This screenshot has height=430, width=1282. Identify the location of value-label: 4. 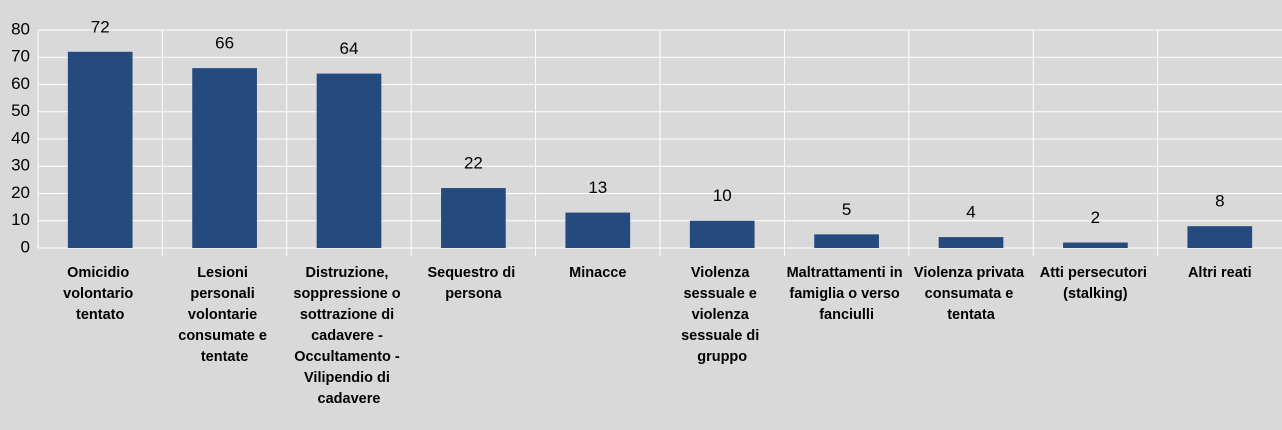
(970, 212).